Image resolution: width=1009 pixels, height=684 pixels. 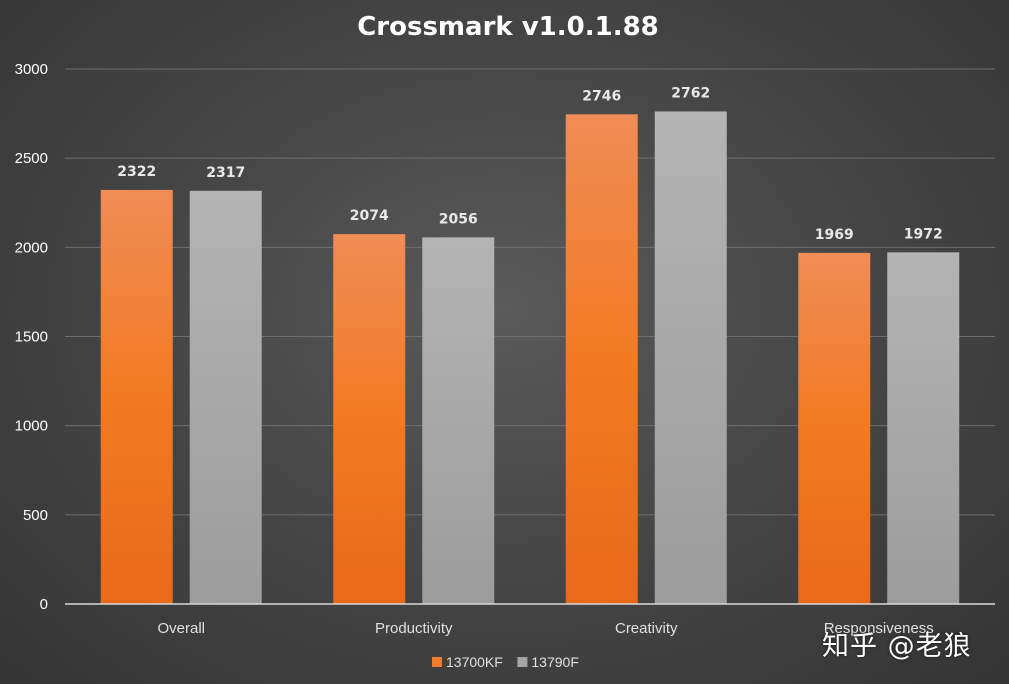 What do you see at coordinates (31, 158) in the screenshot?
I see `y-tick-label: 2500` at bounding box center [31, 158].